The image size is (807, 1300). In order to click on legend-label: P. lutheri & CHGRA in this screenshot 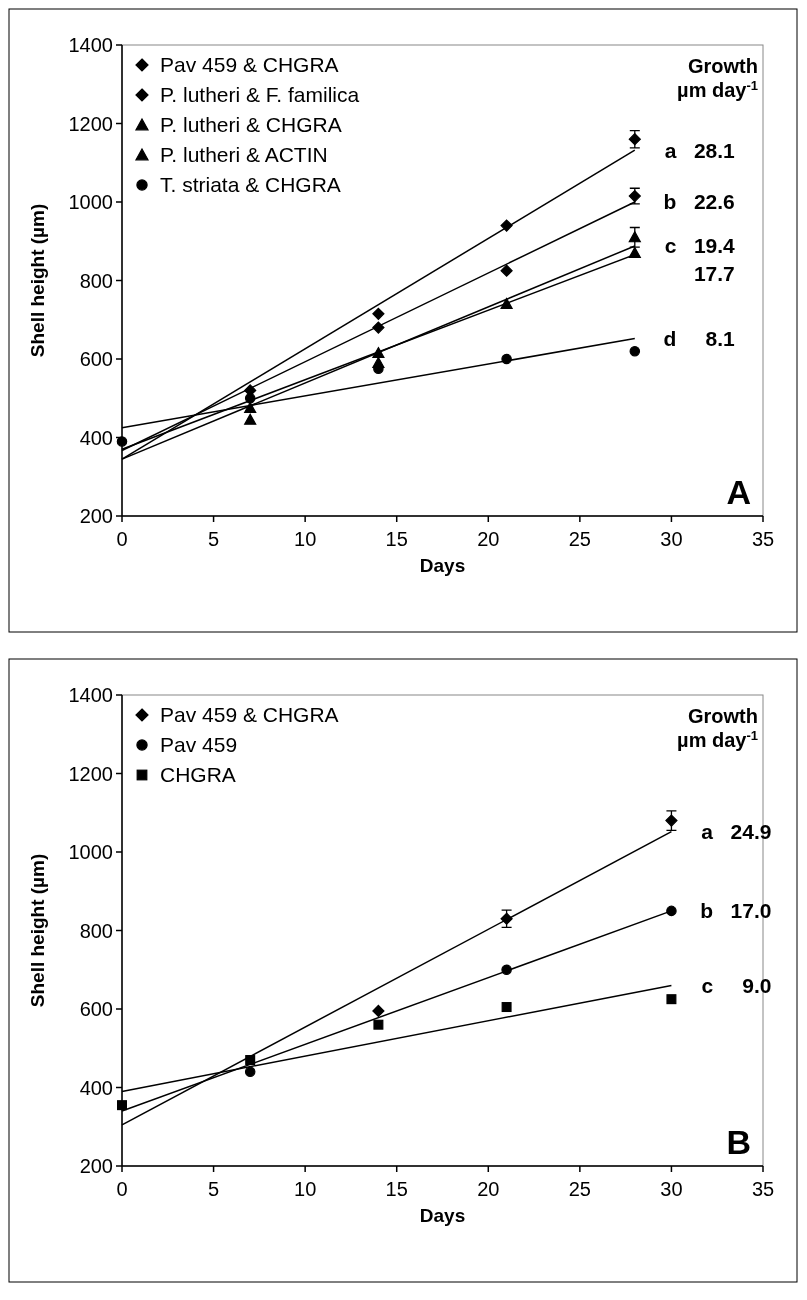, I will do `click(251, 125)`.